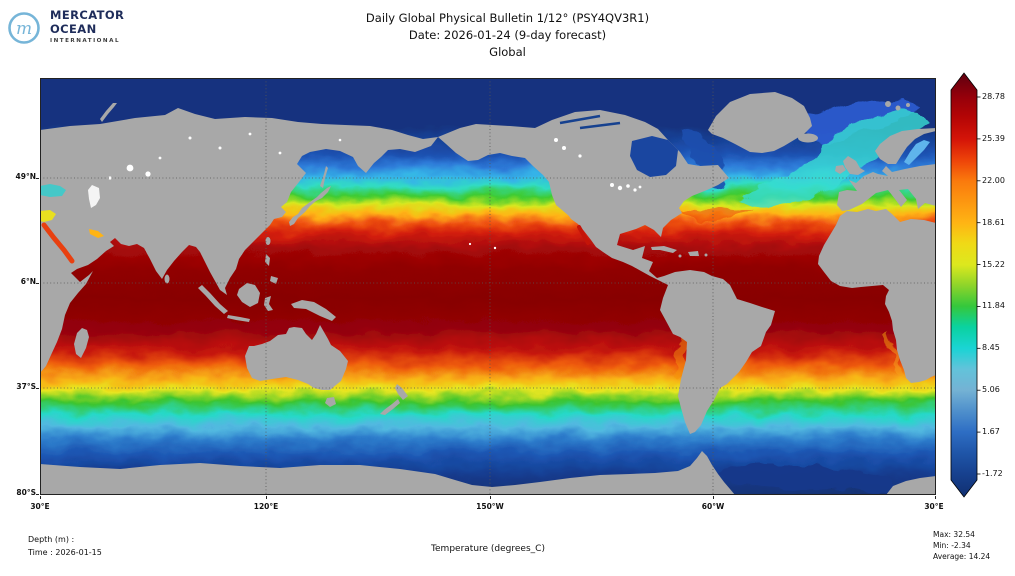  What do you see at coordinates (911, 485) in the screenshot?
I see `landmass-antarctica-east` at bounding box center [911, 485].